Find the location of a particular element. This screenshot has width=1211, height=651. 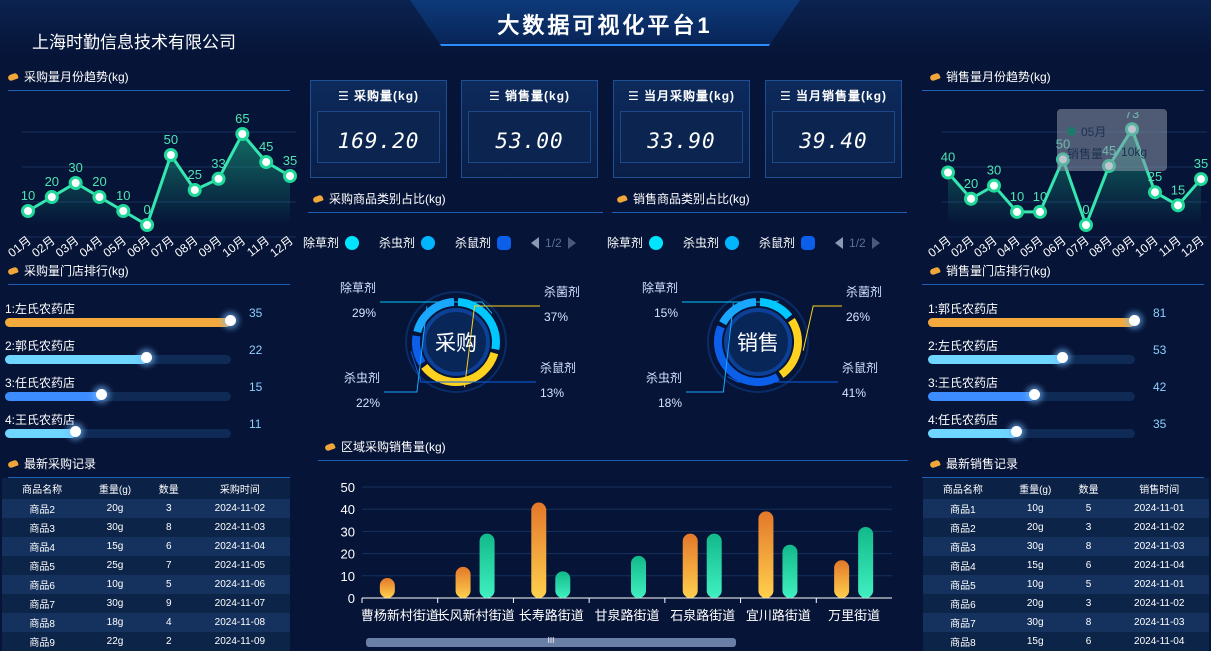

x-tick-label: 长寿路街道 is located at coordinates (551, 615).